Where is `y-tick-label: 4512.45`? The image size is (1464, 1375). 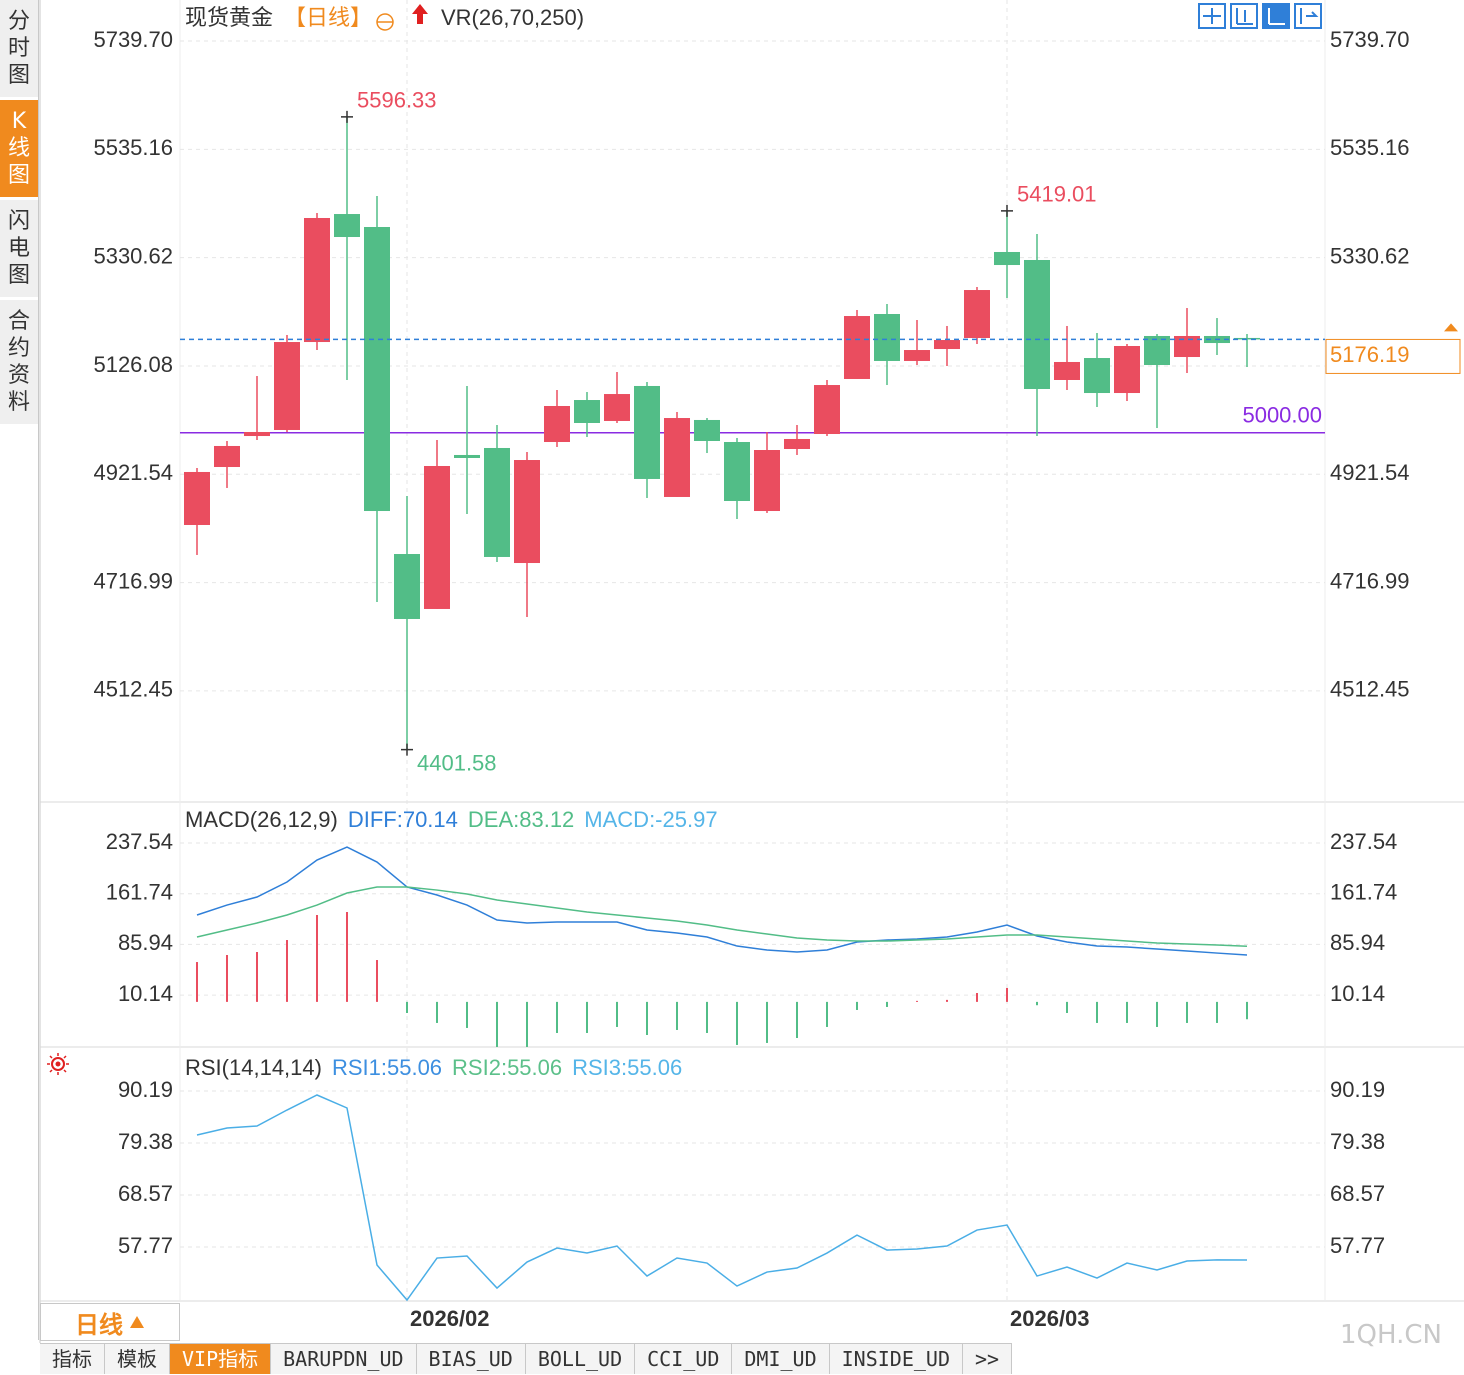 y-tick-label: 4512.45 is located at coordinates (133, 689).